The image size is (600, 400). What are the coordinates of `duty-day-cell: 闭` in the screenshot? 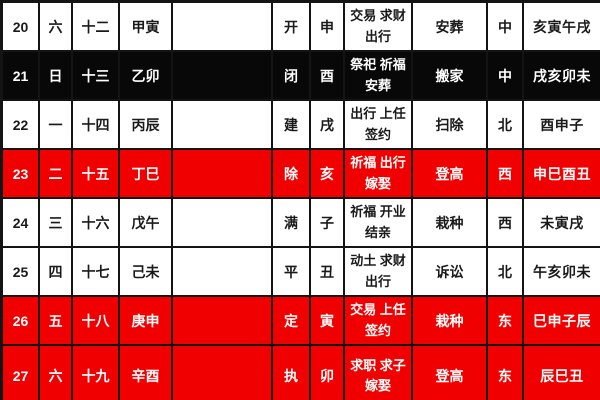 It's located at (292, 75).